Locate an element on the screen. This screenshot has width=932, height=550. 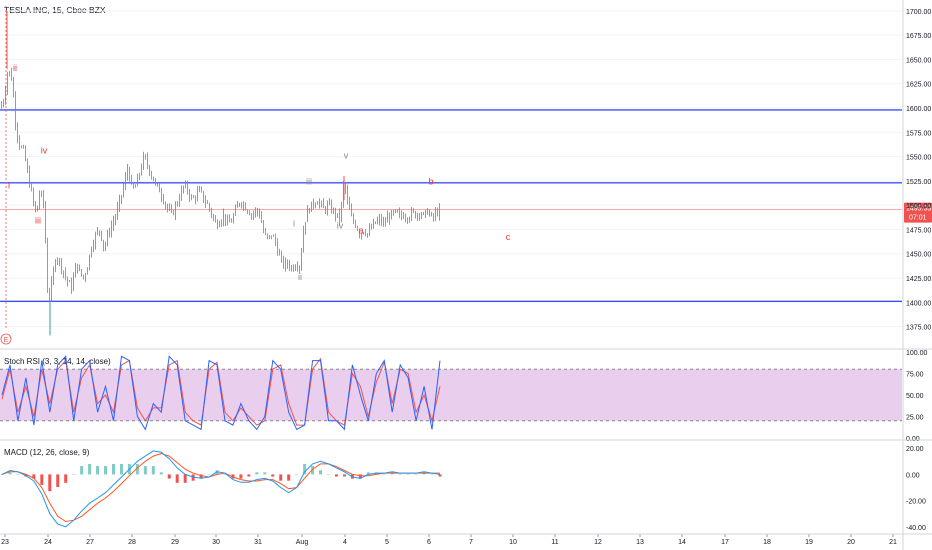
macd-axis-tick-label: -20.00 is located at coordinates (916, 502).